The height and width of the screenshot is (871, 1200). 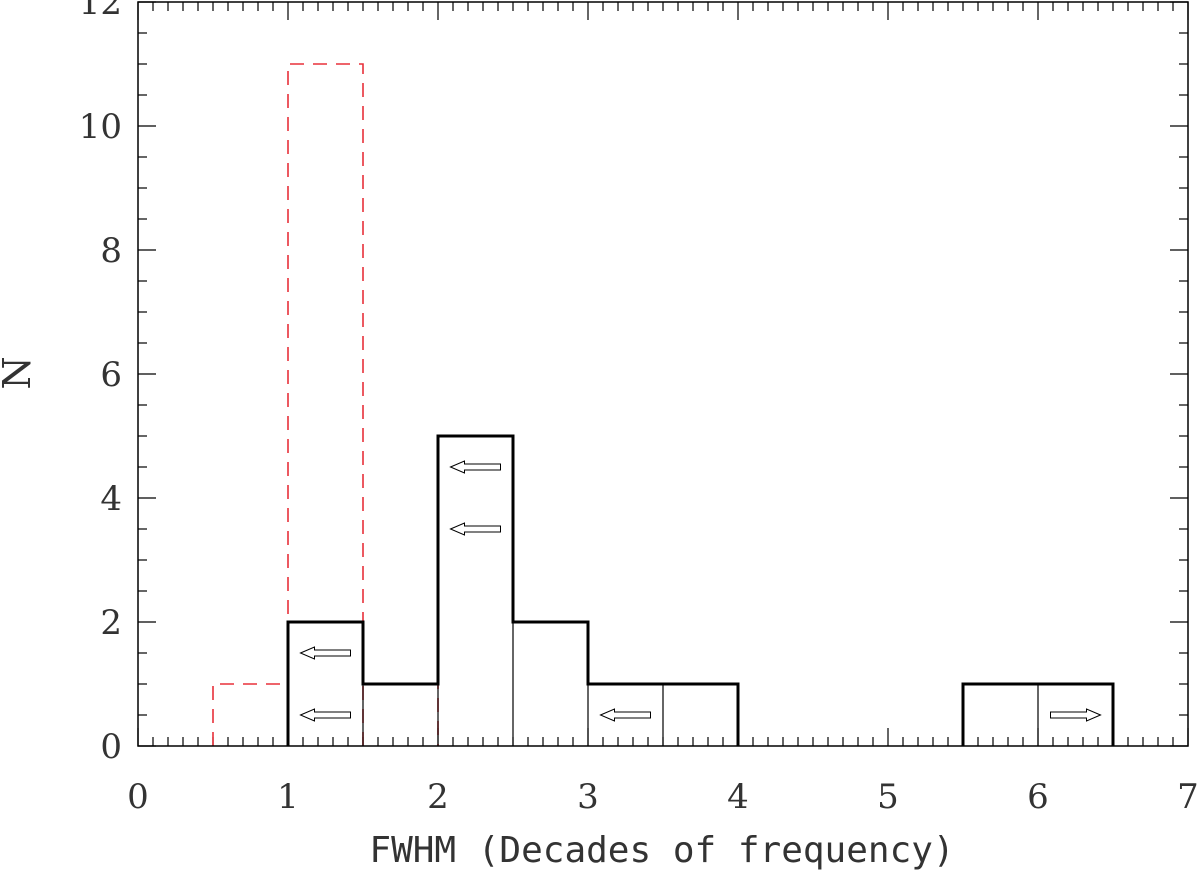 I want to click on y-tick-label: 0, so click(x=111, y=747).